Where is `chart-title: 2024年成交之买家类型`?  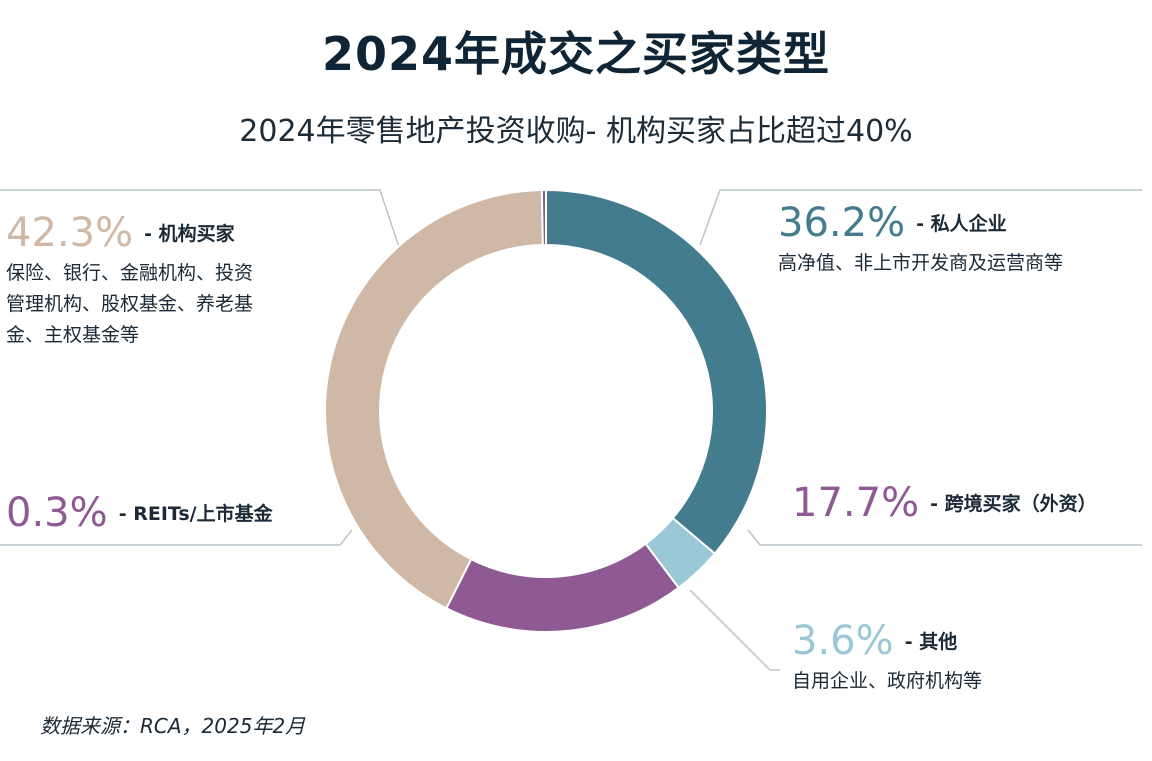
chart-title: 2024年成交之买家类型 is located at coordinates (576, 54).